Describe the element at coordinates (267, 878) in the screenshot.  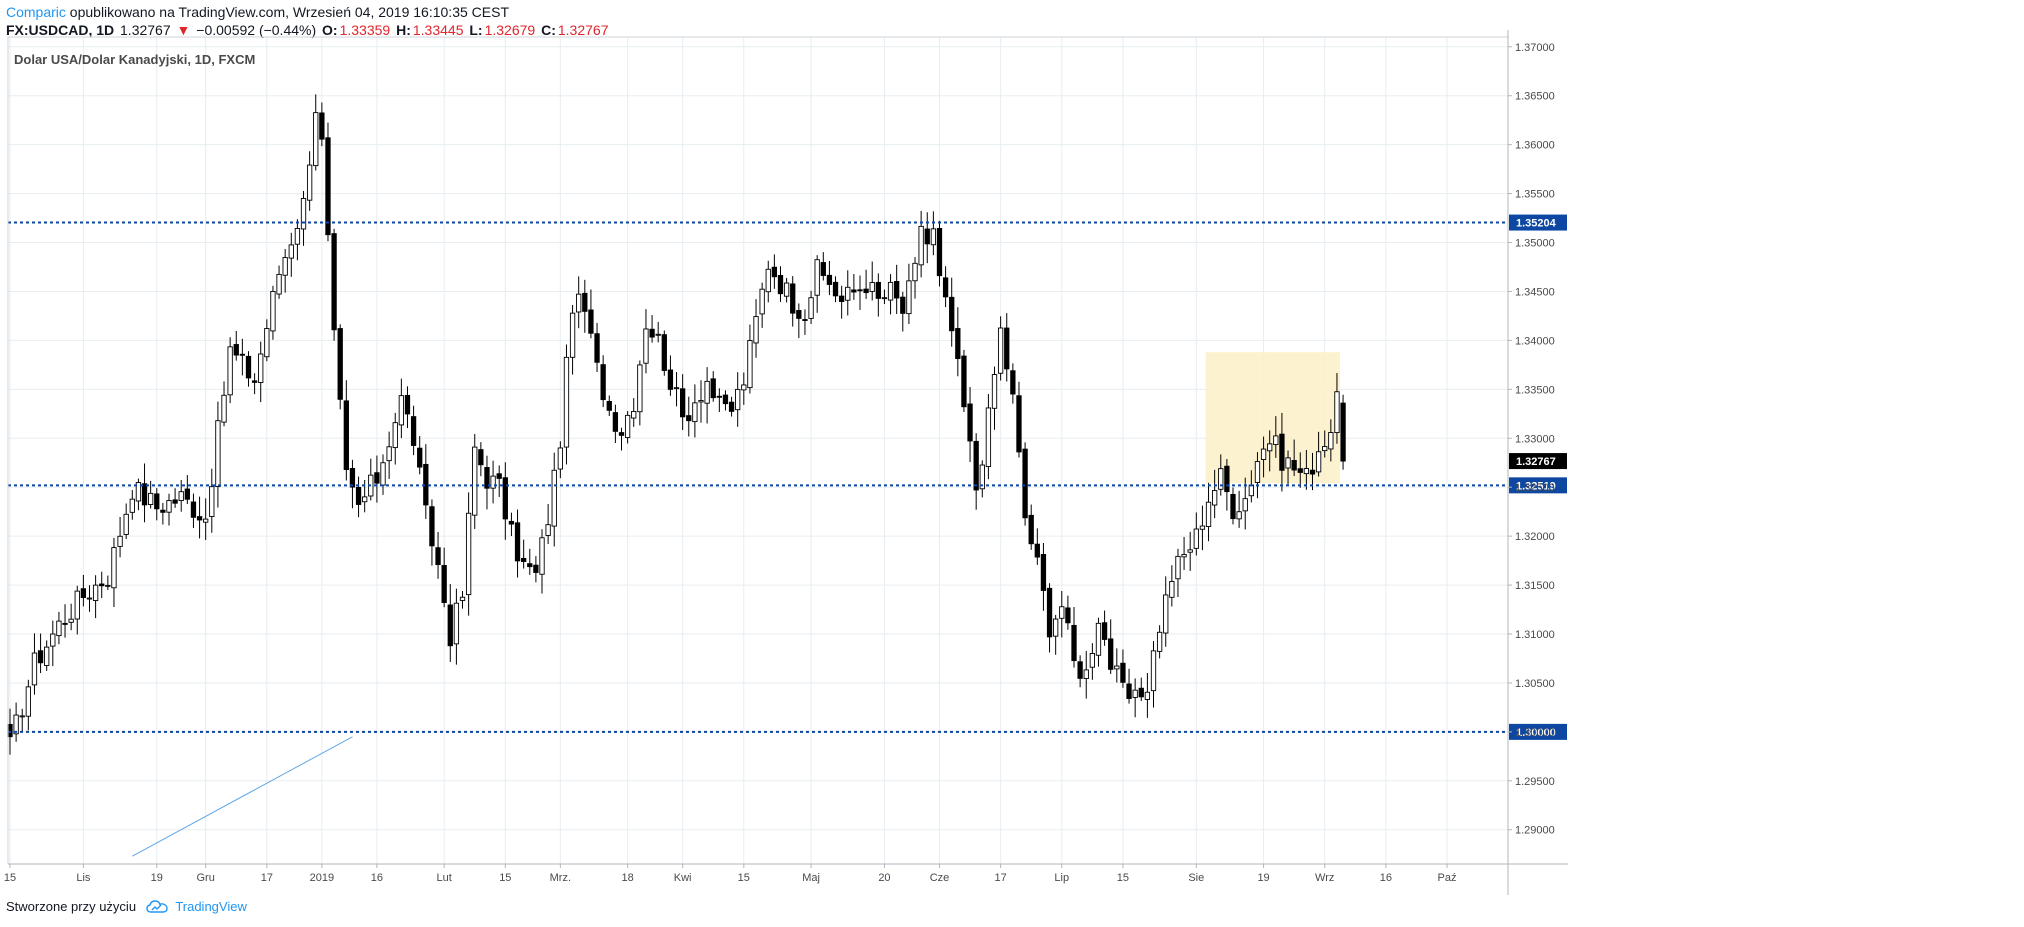
I see `x-tick-label: 17` at that location.